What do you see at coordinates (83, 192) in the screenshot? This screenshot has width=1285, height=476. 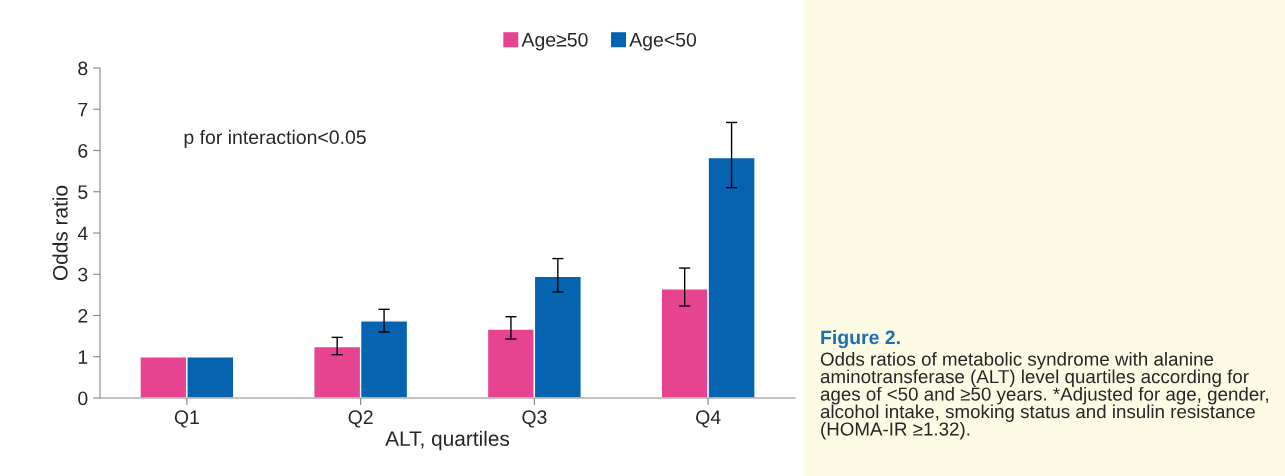 I see `y-tick-label: 5` at bounding box center [83, 192].